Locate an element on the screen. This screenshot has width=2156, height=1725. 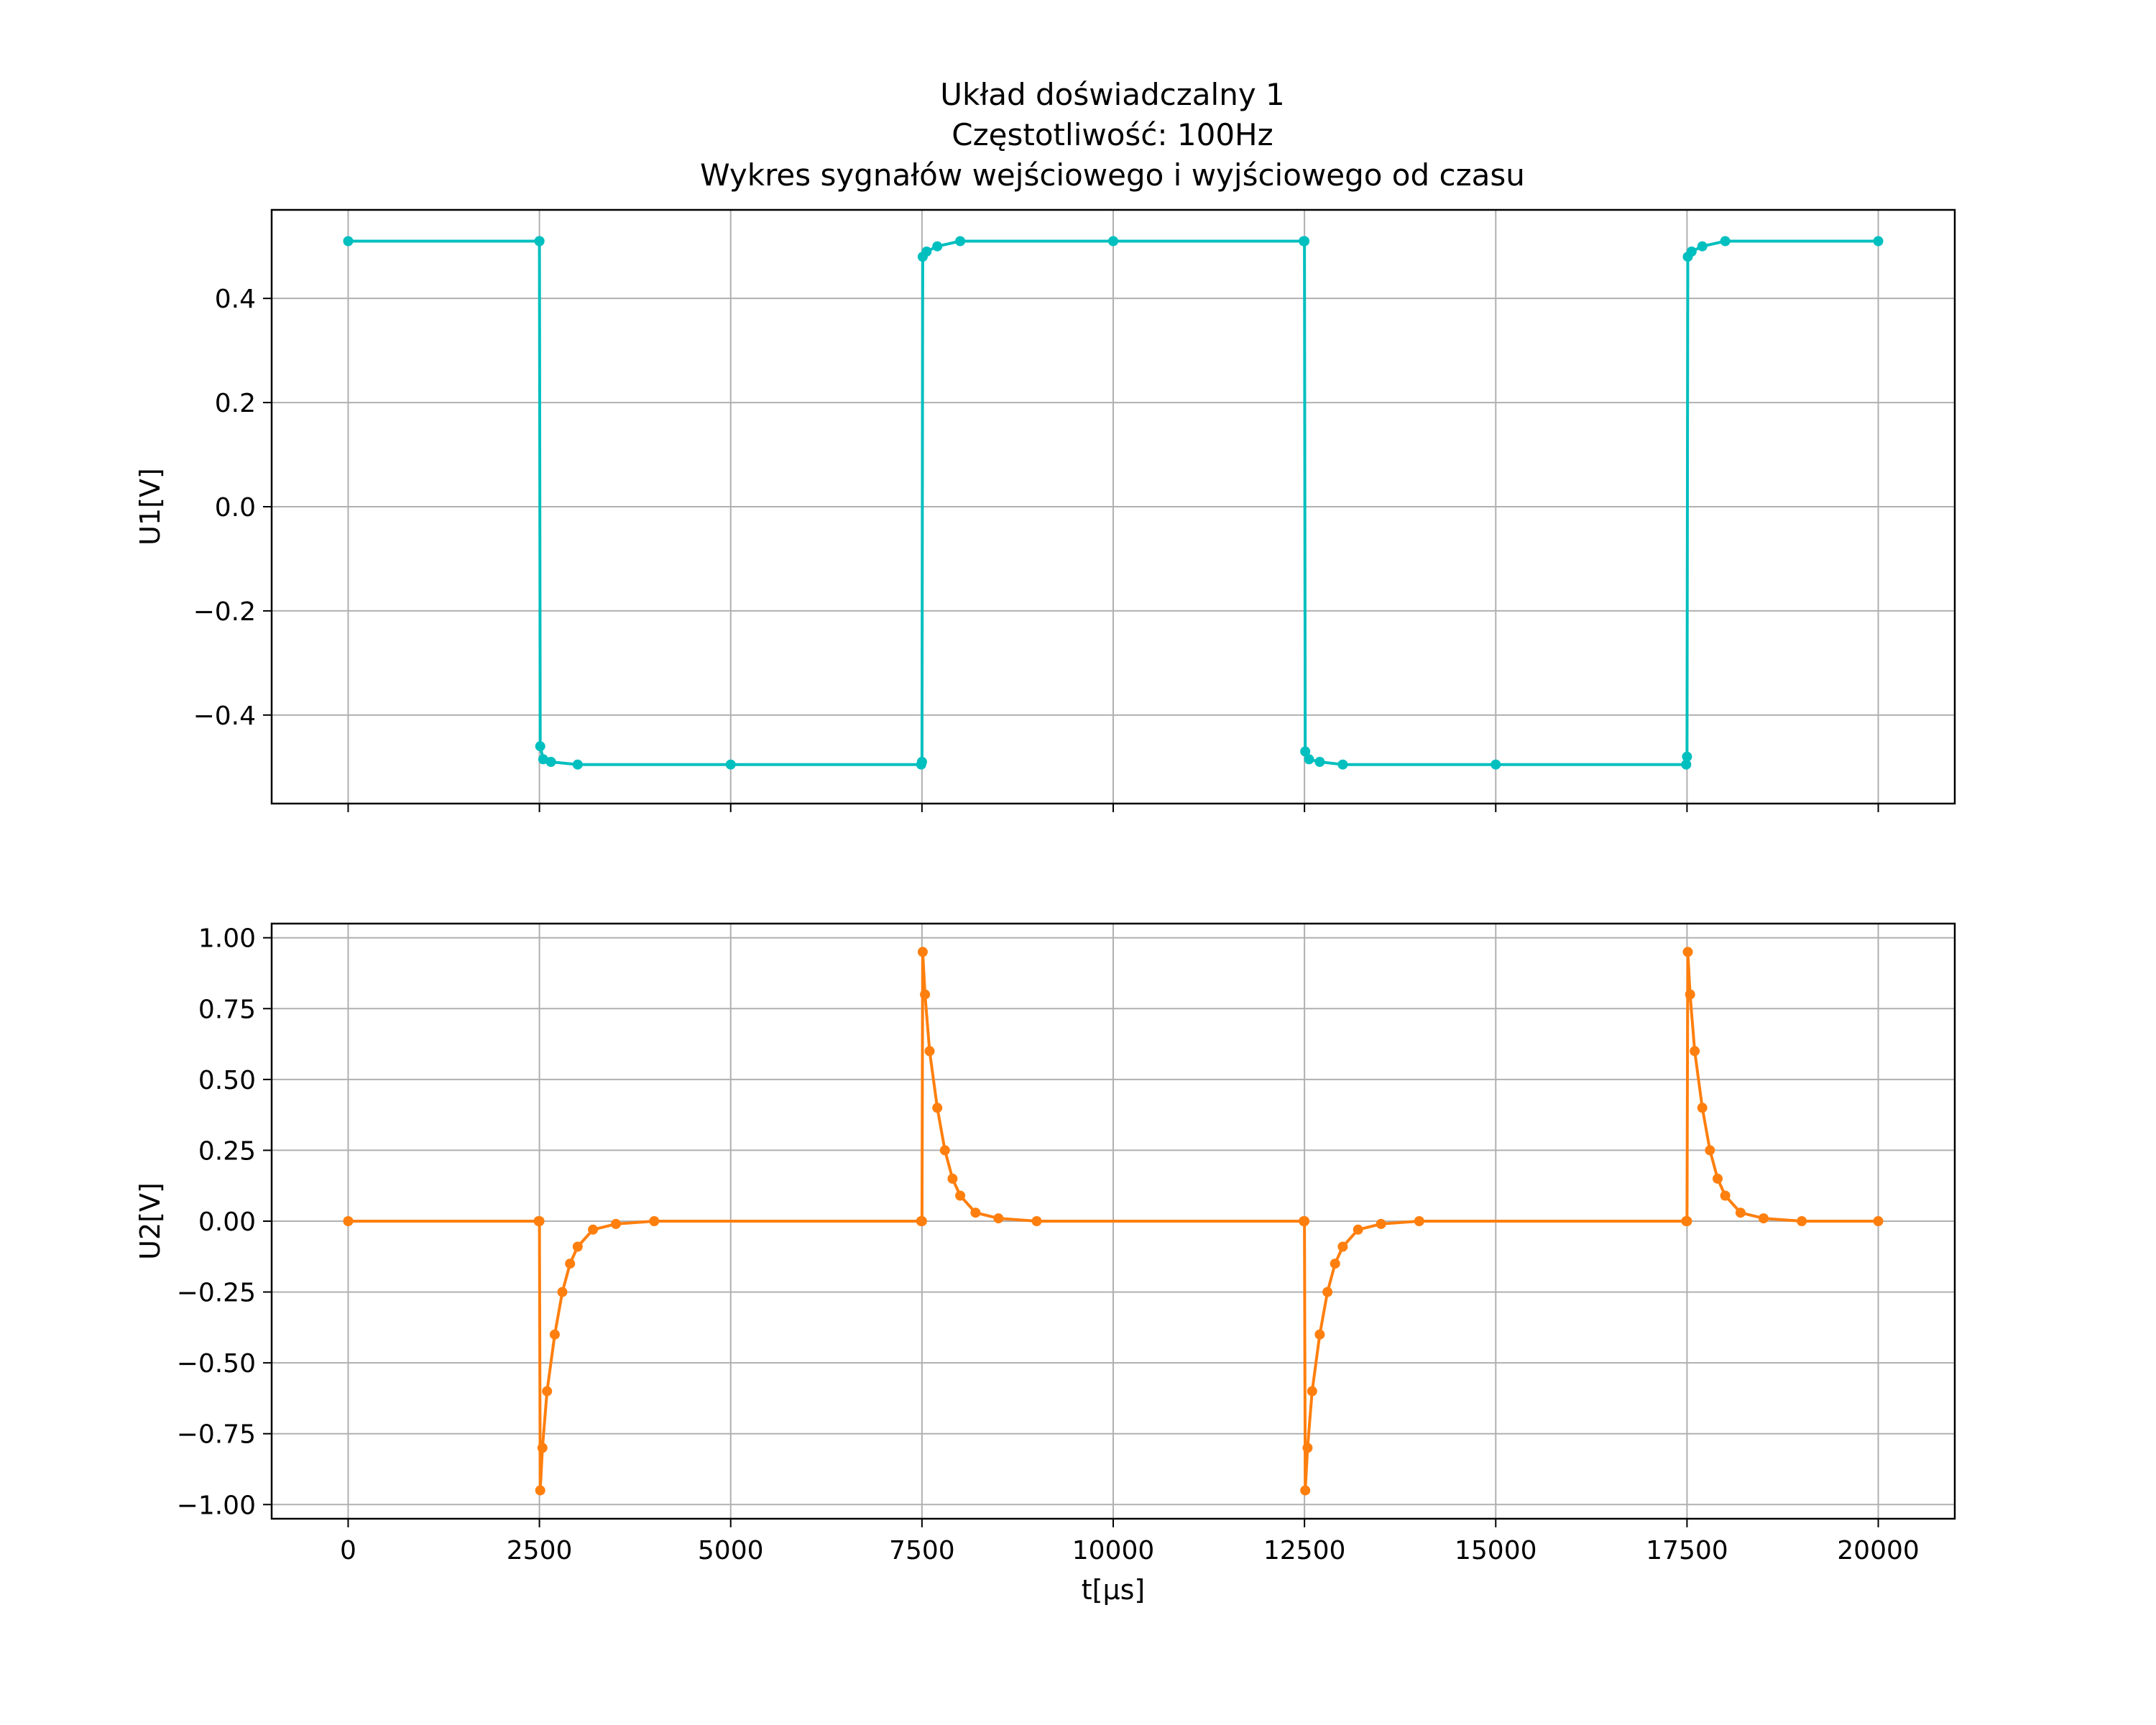
u2-ytick-label-7: 0.75 is located at coordinates (227, 1009).